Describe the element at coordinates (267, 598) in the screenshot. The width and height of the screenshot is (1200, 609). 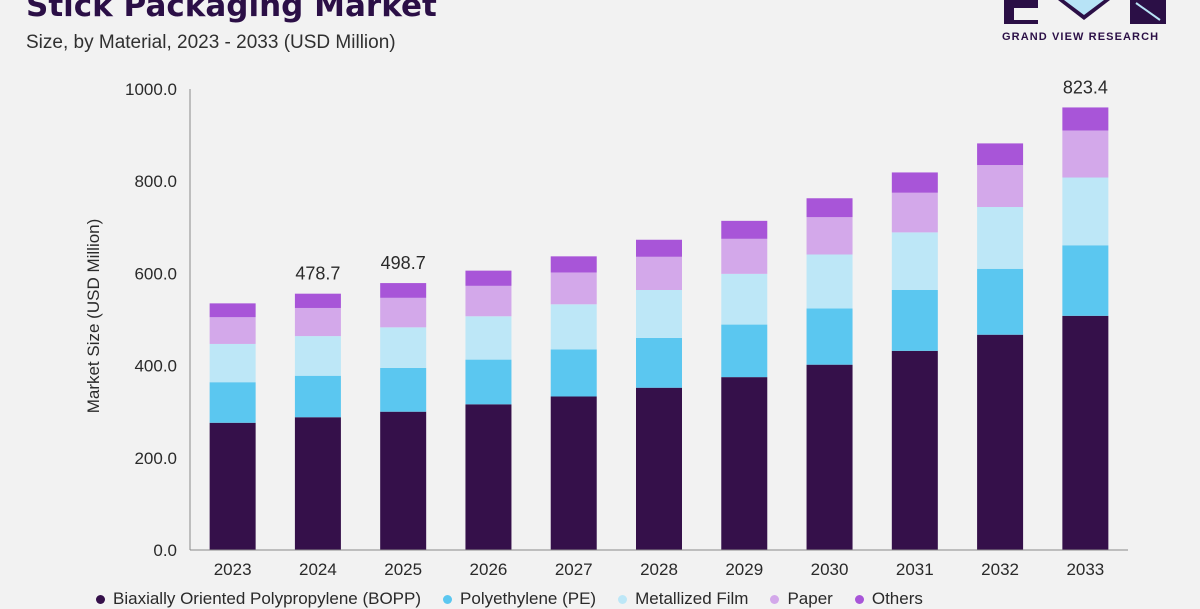
I see `legend-label: Biaxially Oriented Polypropylene (BOPP)` at that location.